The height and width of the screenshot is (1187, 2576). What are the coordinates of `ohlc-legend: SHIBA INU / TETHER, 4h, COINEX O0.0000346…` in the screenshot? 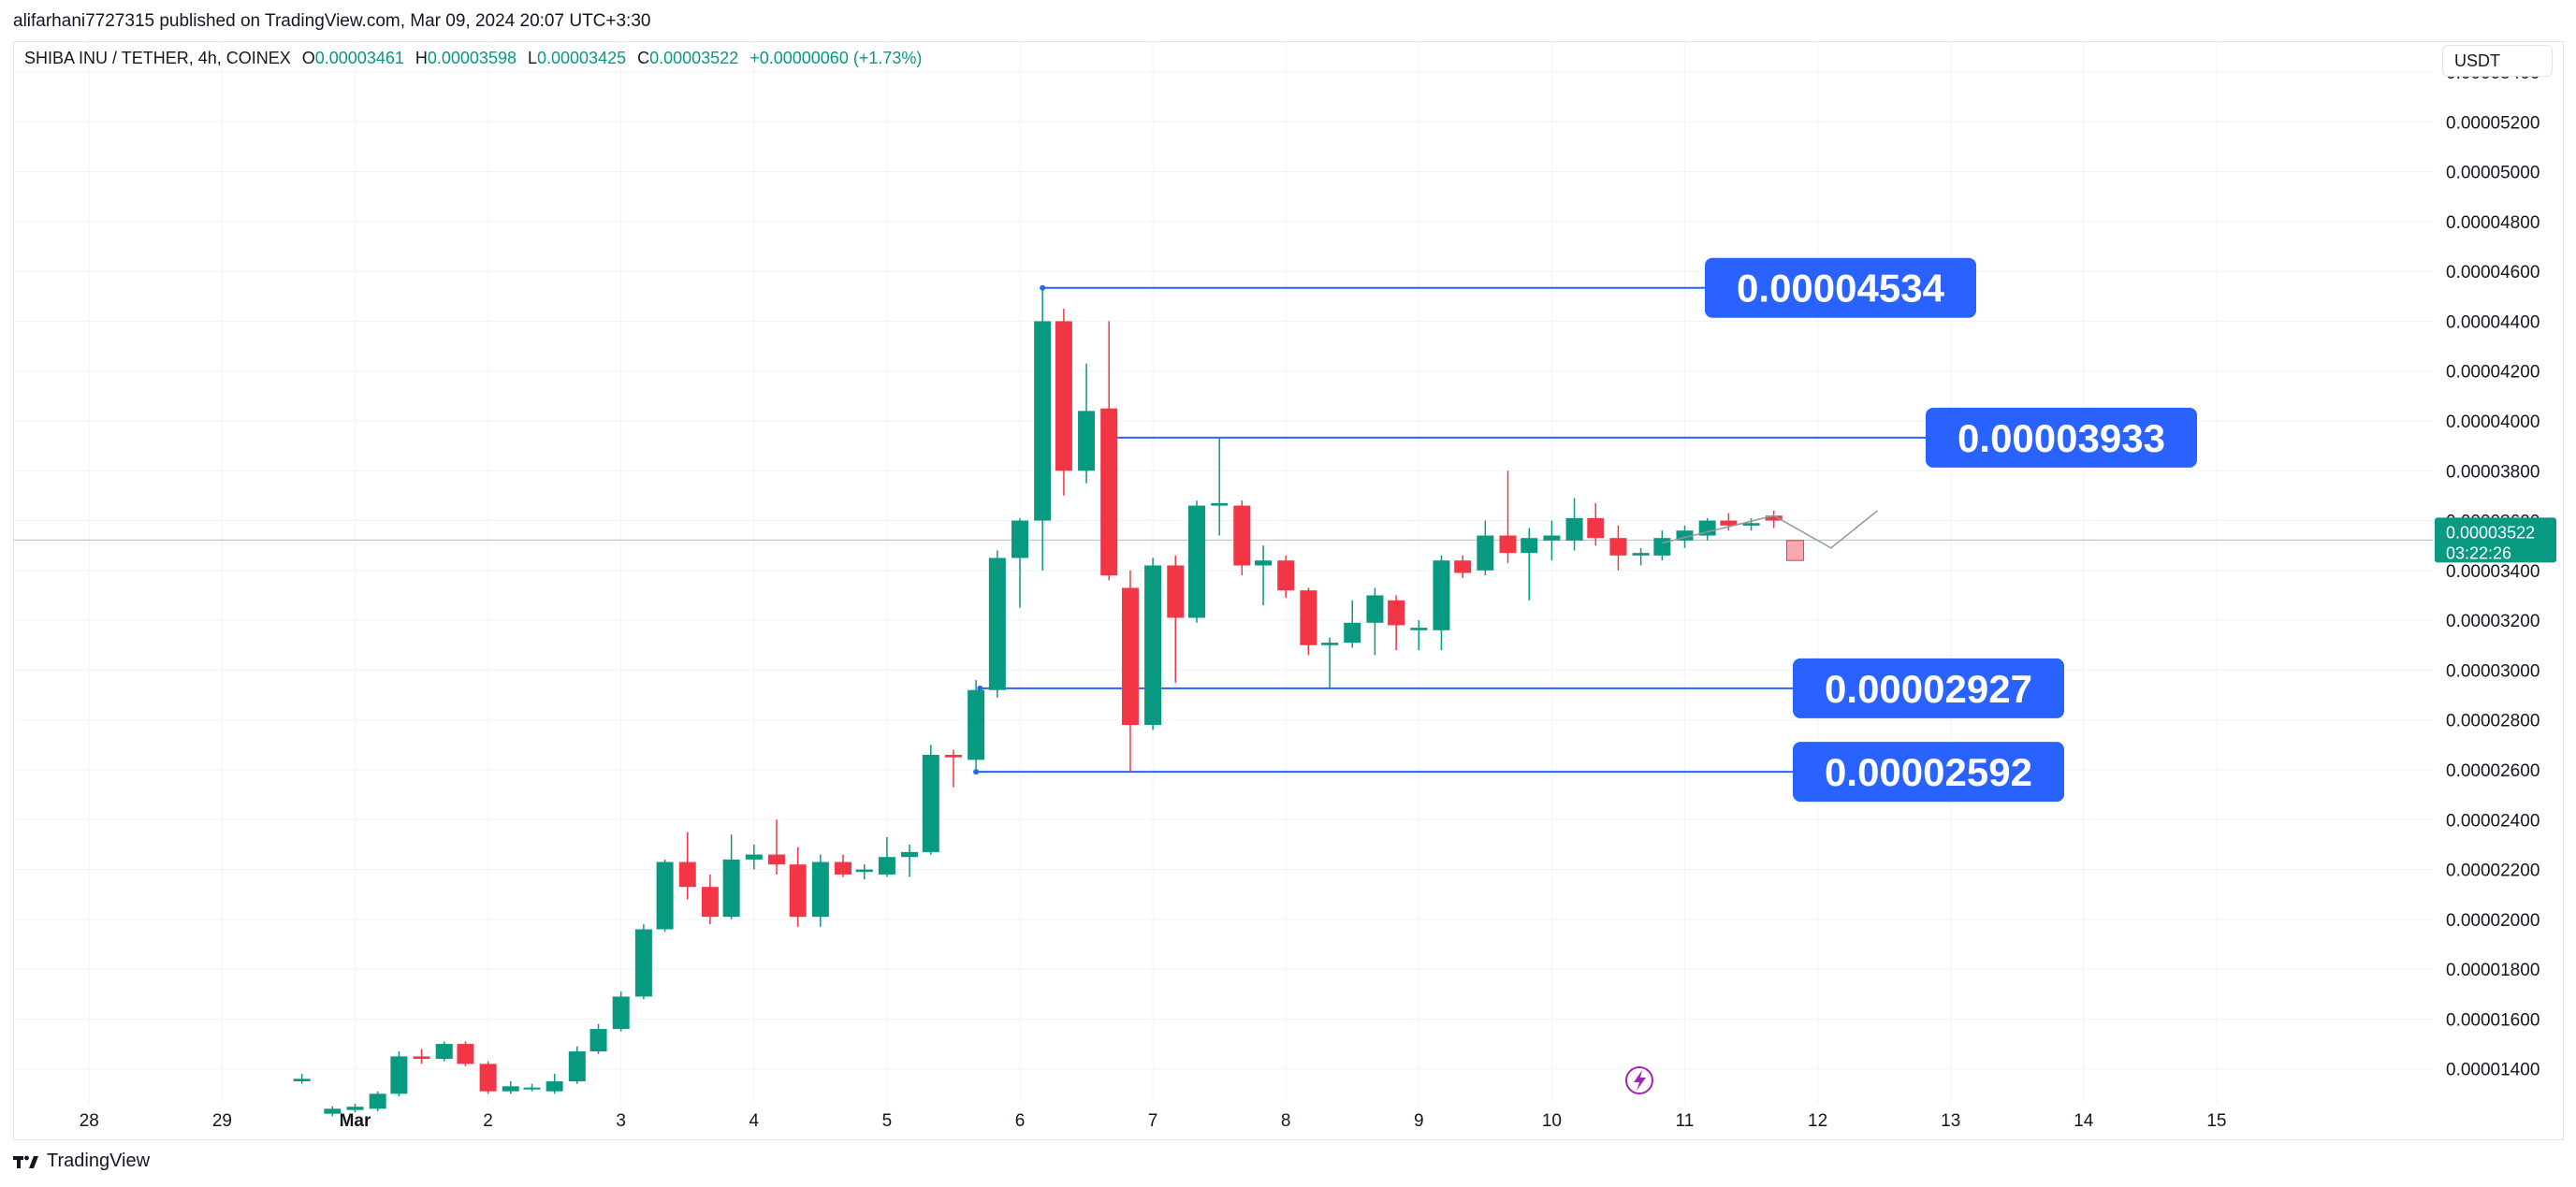 It's located at (478, 58).